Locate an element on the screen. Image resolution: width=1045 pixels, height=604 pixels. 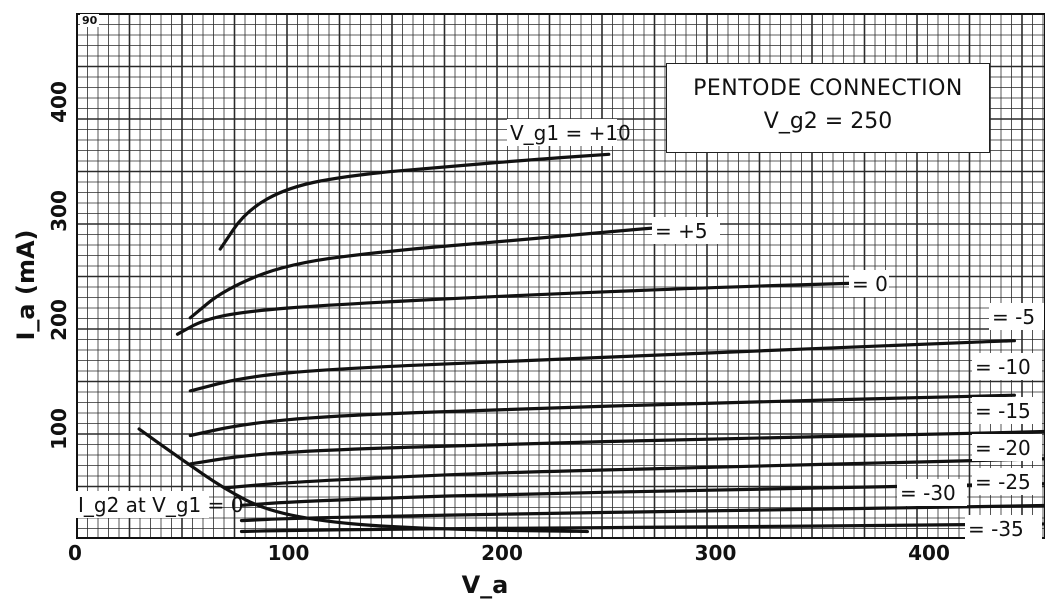
curve-label: V_g1 = +10 is located at coordinates (570, 133).